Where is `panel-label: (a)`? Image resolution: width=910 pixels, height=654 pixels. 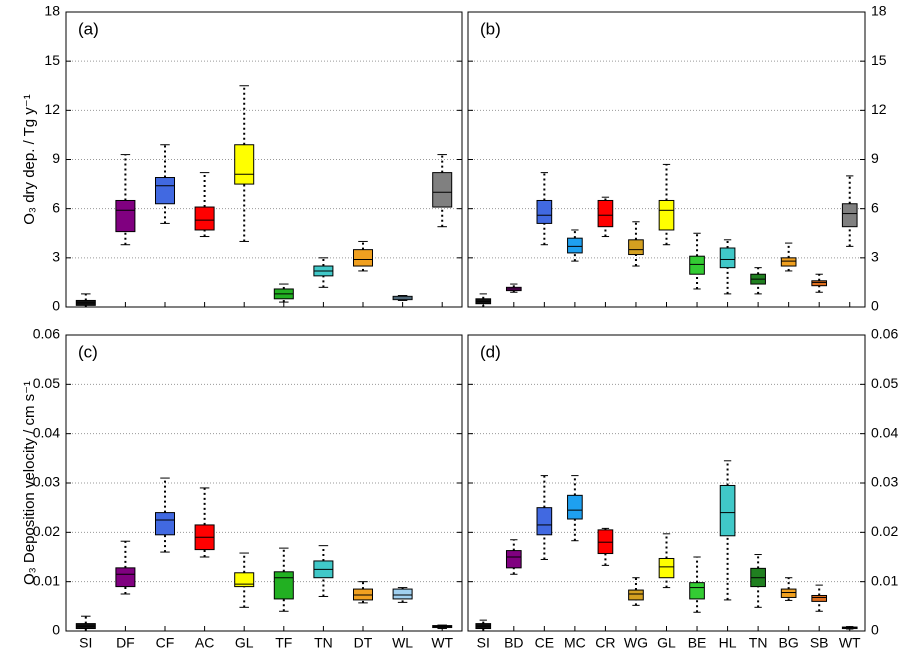
panel-label: (a) is located at coordinates (88, 28).